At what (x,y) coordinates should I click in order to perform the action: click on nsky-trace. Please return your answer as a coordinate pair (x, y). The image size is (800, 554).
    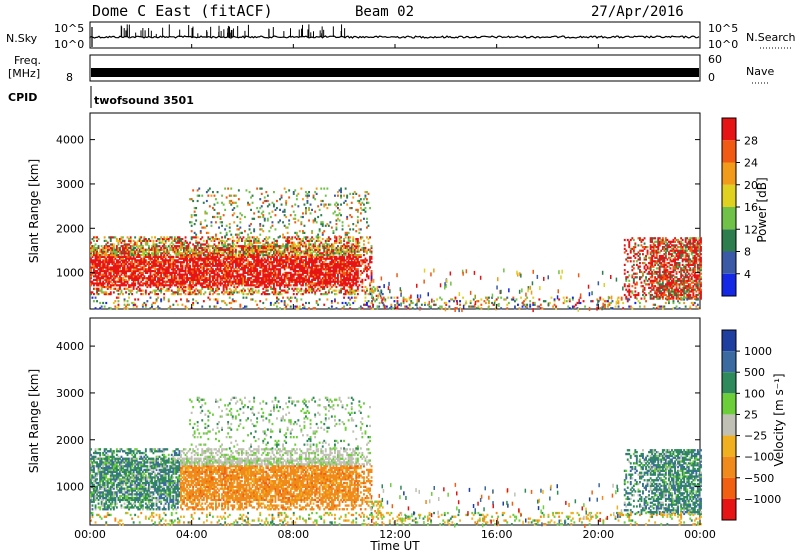
    Looking at the image, I should click on (394, 35).